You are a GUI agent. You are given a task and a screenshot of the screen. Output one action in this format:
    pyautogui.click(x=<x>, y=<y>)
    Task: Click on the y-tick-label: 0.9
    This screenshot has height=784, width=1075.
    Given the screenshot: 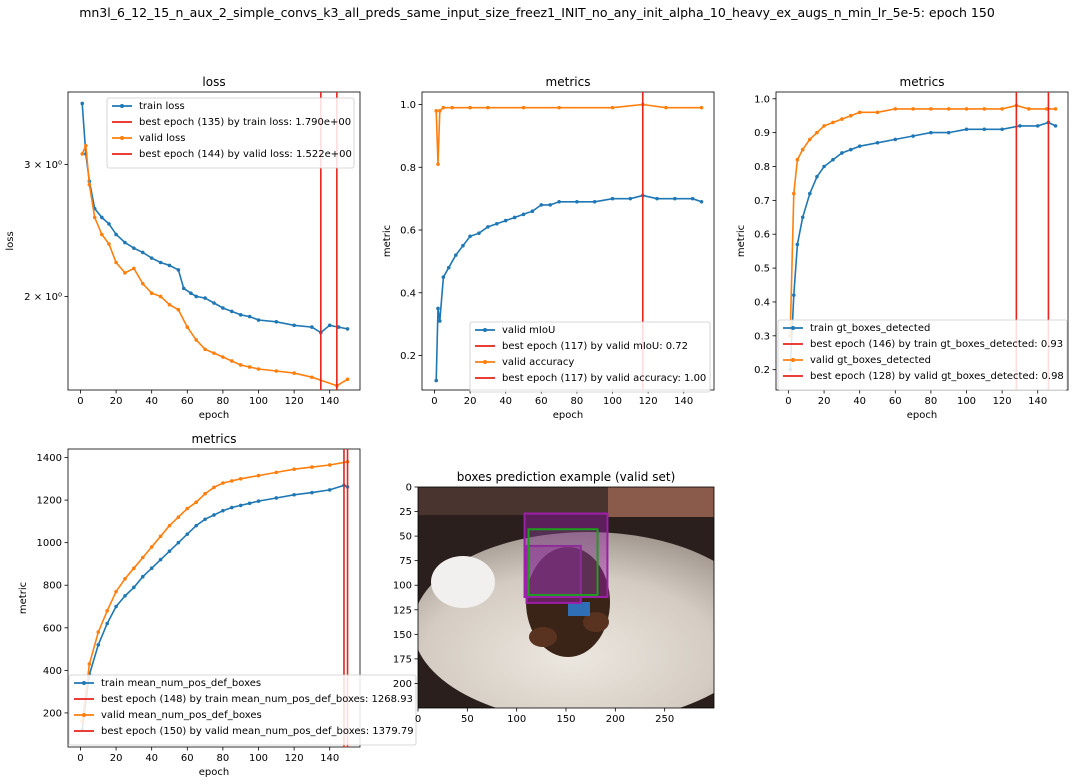 What is the action you would take?
    pyautogui.click(x=762, y=133)
    